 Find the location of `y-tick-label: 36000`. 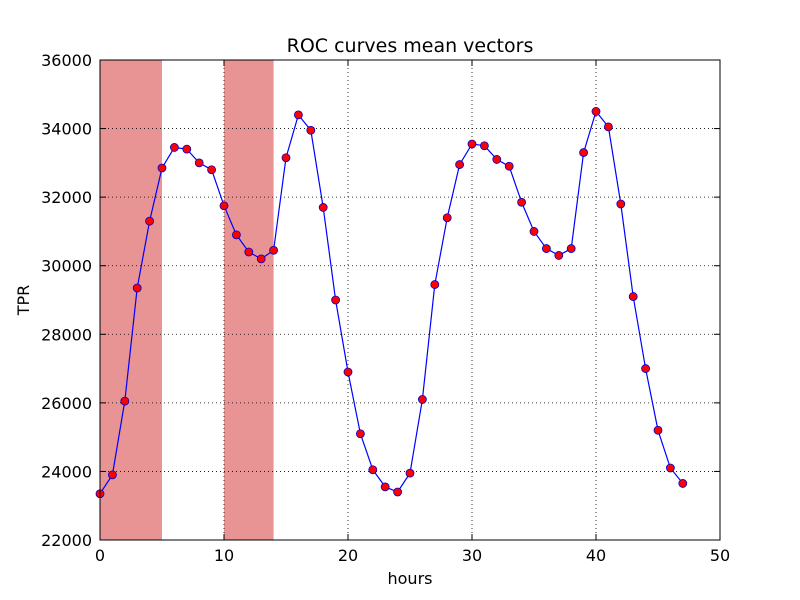

y-tick-label: 36000 is located at coordinates (66, 60).